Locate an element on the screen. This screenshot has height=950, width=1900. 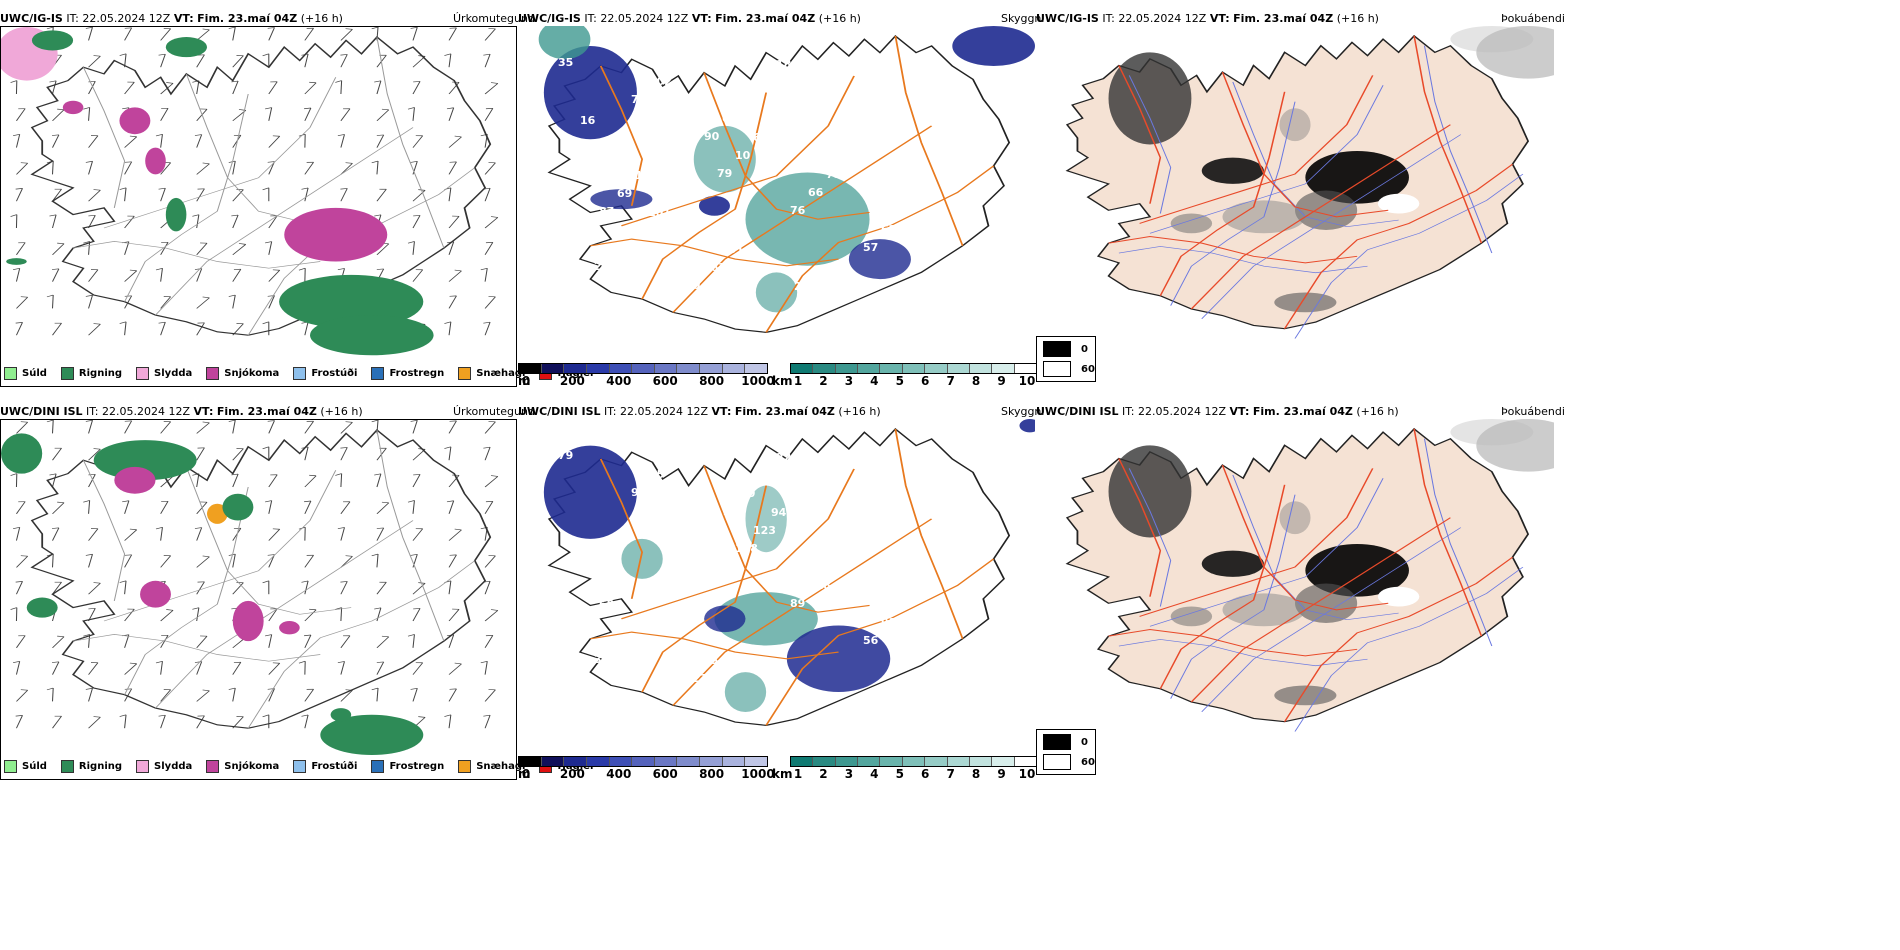
legend-swatch is located at coordinates (10, 766).